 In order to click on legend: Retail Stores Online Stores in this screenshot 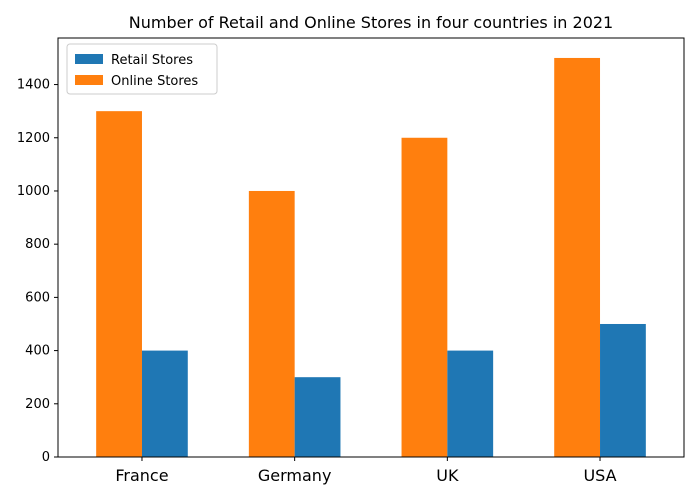, I will do `click(142, 69)`.